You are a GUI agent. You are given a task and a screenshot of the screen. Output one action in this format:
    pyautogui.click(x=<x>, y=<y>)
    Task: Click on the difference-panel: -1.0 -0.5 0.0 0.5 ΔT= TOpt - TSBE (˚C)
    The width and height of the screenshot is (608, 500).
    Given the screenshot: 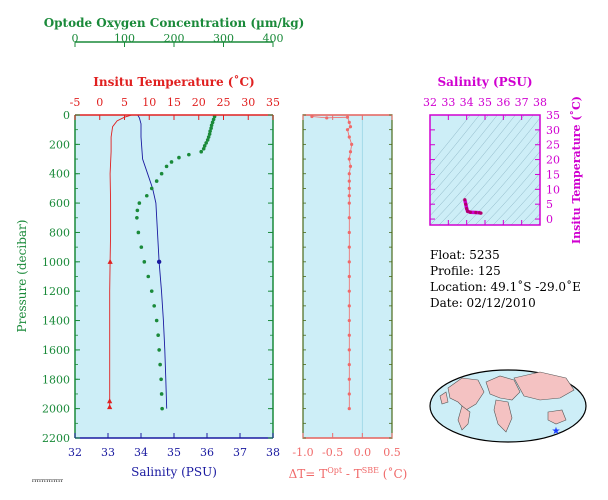 What is the action you would take?
    pyautogui.click(x=348, y=297)
    